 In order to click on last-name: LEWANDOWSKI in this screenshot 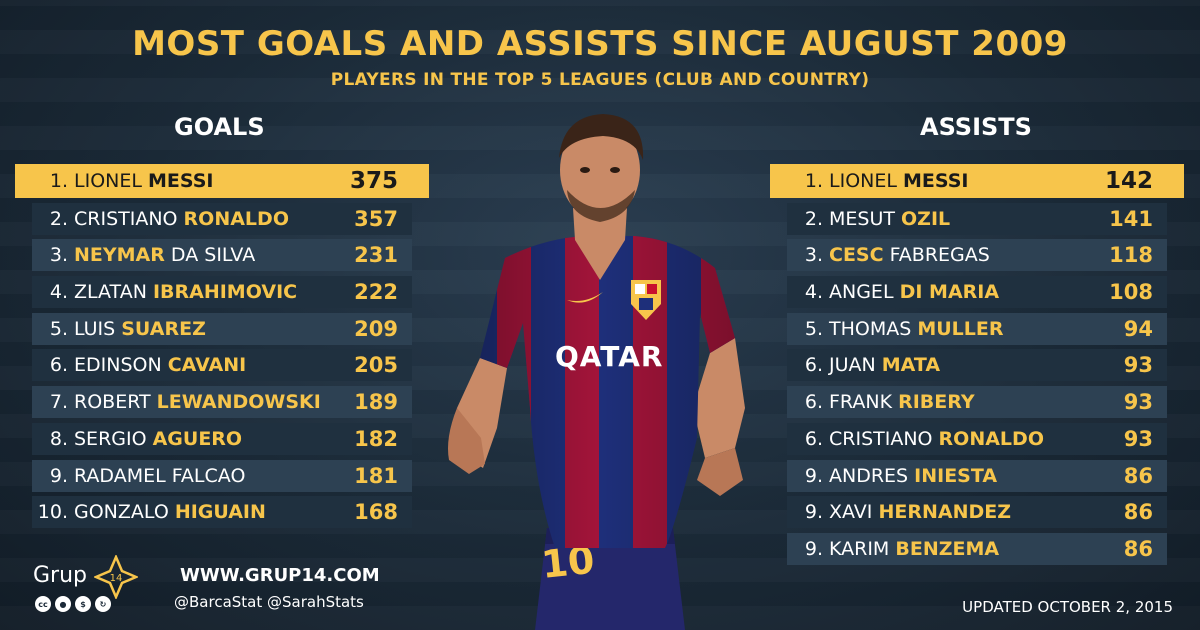, I will do `click(238, 402)`.